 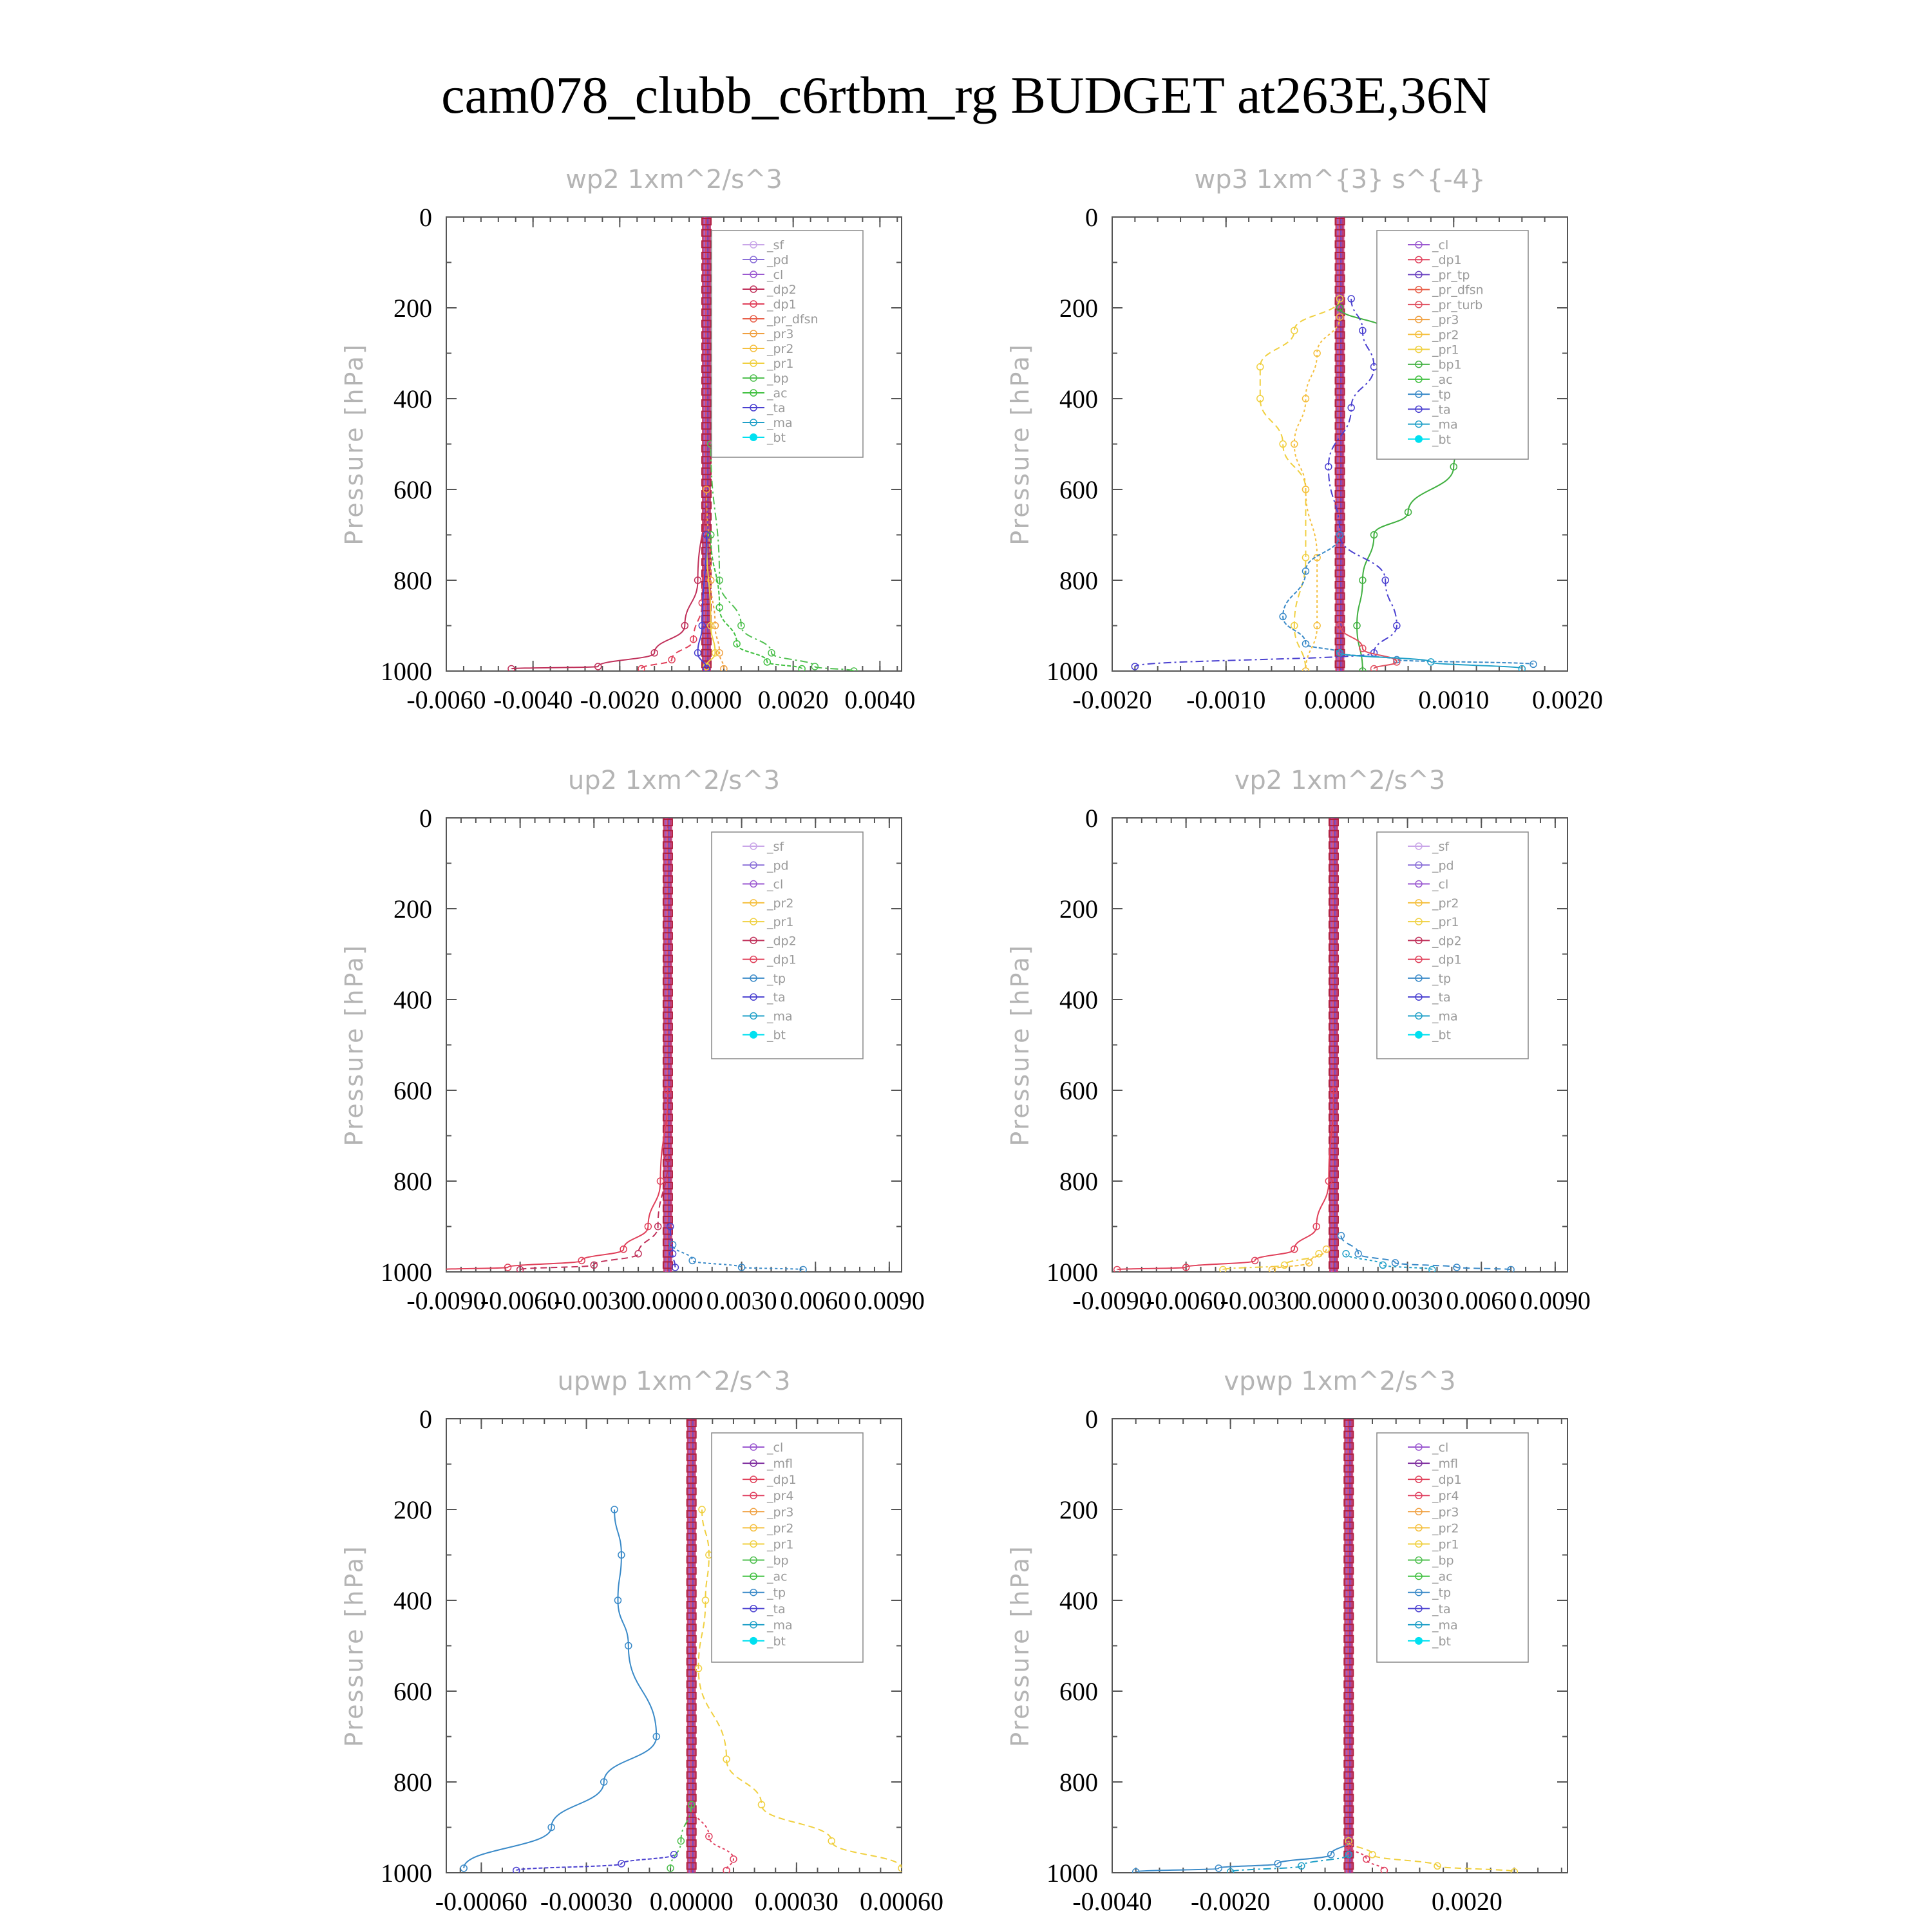 What do you see at coordinates (1432, 1857) in the screenshot?
I see `series-line-pr1` at bounding box center [1432, 1857].